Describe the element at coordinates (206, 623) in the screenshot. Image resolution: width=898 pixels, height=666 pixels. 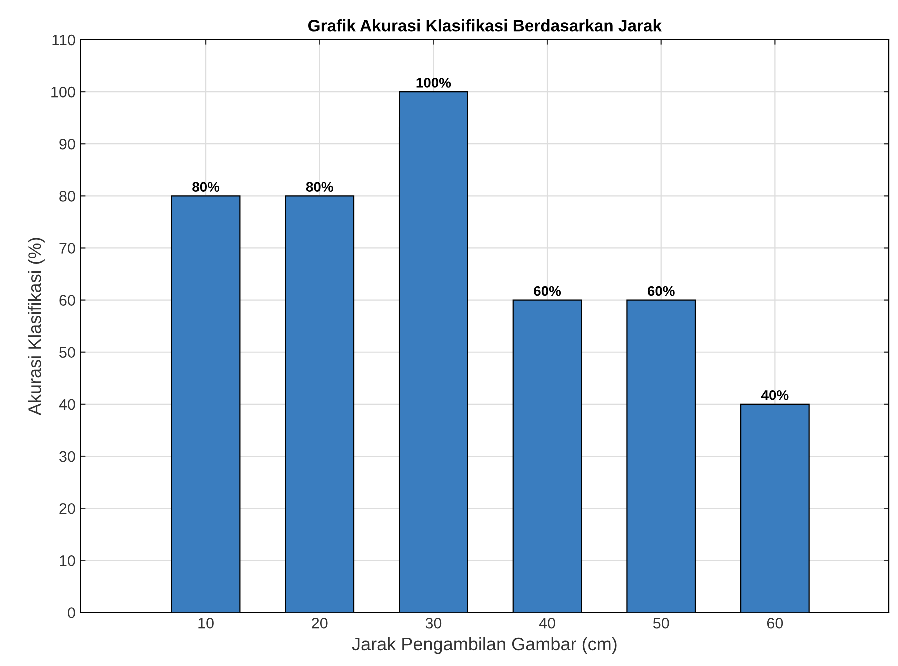
I see `x-tick-label: 10` at that location.